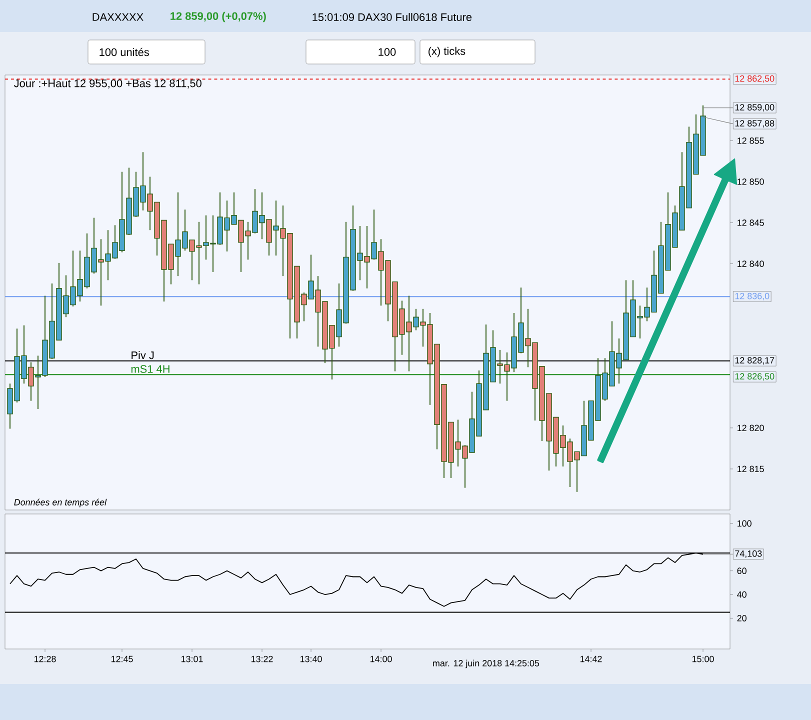  I want to click on x-tick-label: 13:40, so click(311, 659).